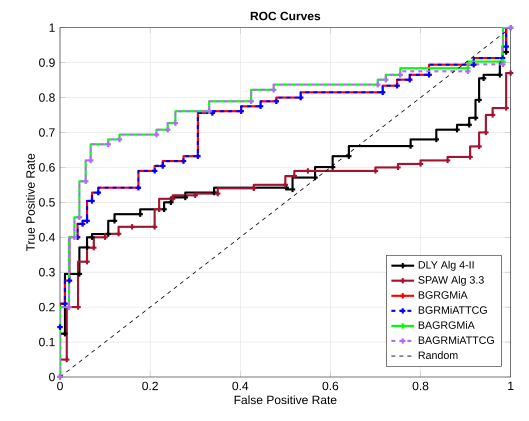 The image size is (529, 421). What do you see at coordinates (511, 386) in the screenshot?
I see `x-tick-label: 1` at bounding box center [511, 386].